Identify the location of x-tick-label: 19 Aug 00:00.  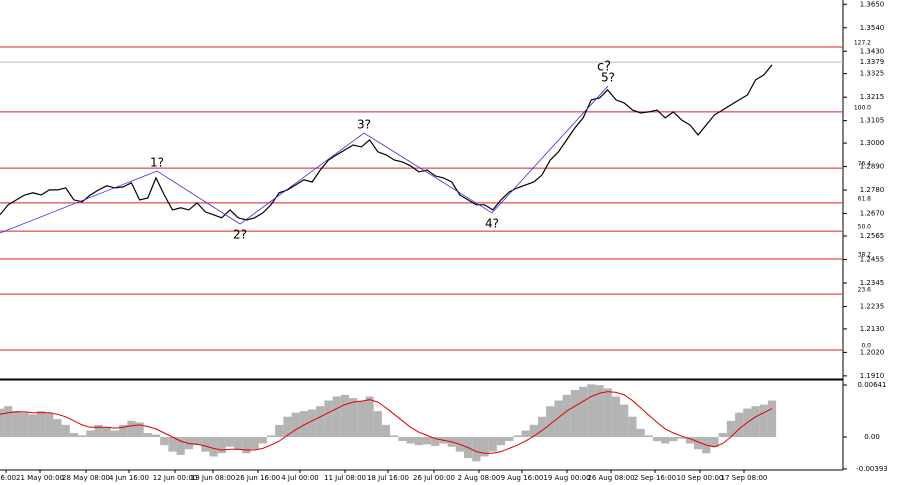
(566, 478).